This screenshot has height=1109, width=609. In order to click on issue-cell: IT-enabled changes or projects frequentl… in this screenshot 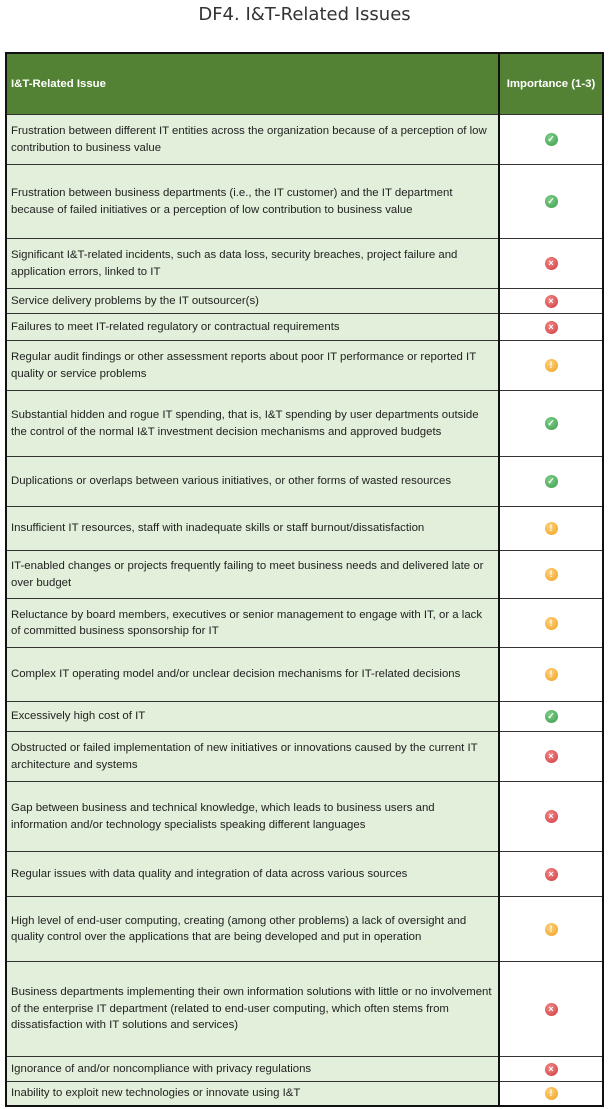, I will do `click(252, 574)`.